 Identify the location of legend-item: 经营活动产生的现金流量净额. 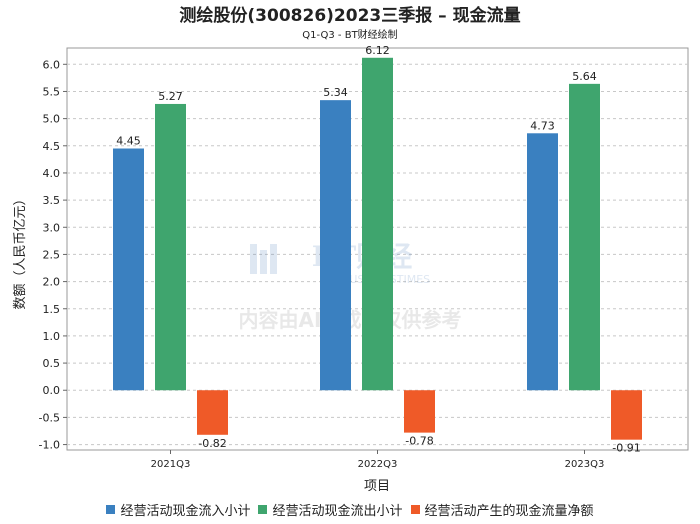
(502, 509).